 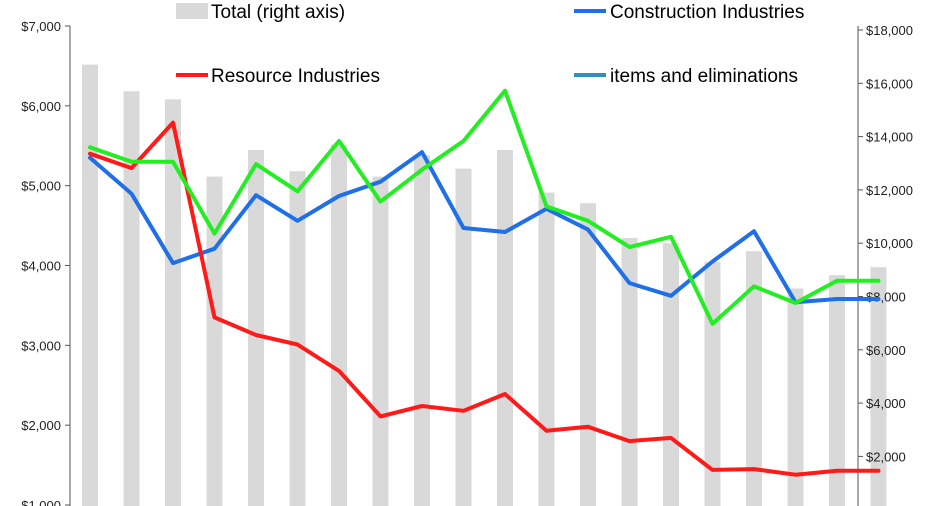 I want to click on left-tick-label: $3,000, so click(x=41, y=345).